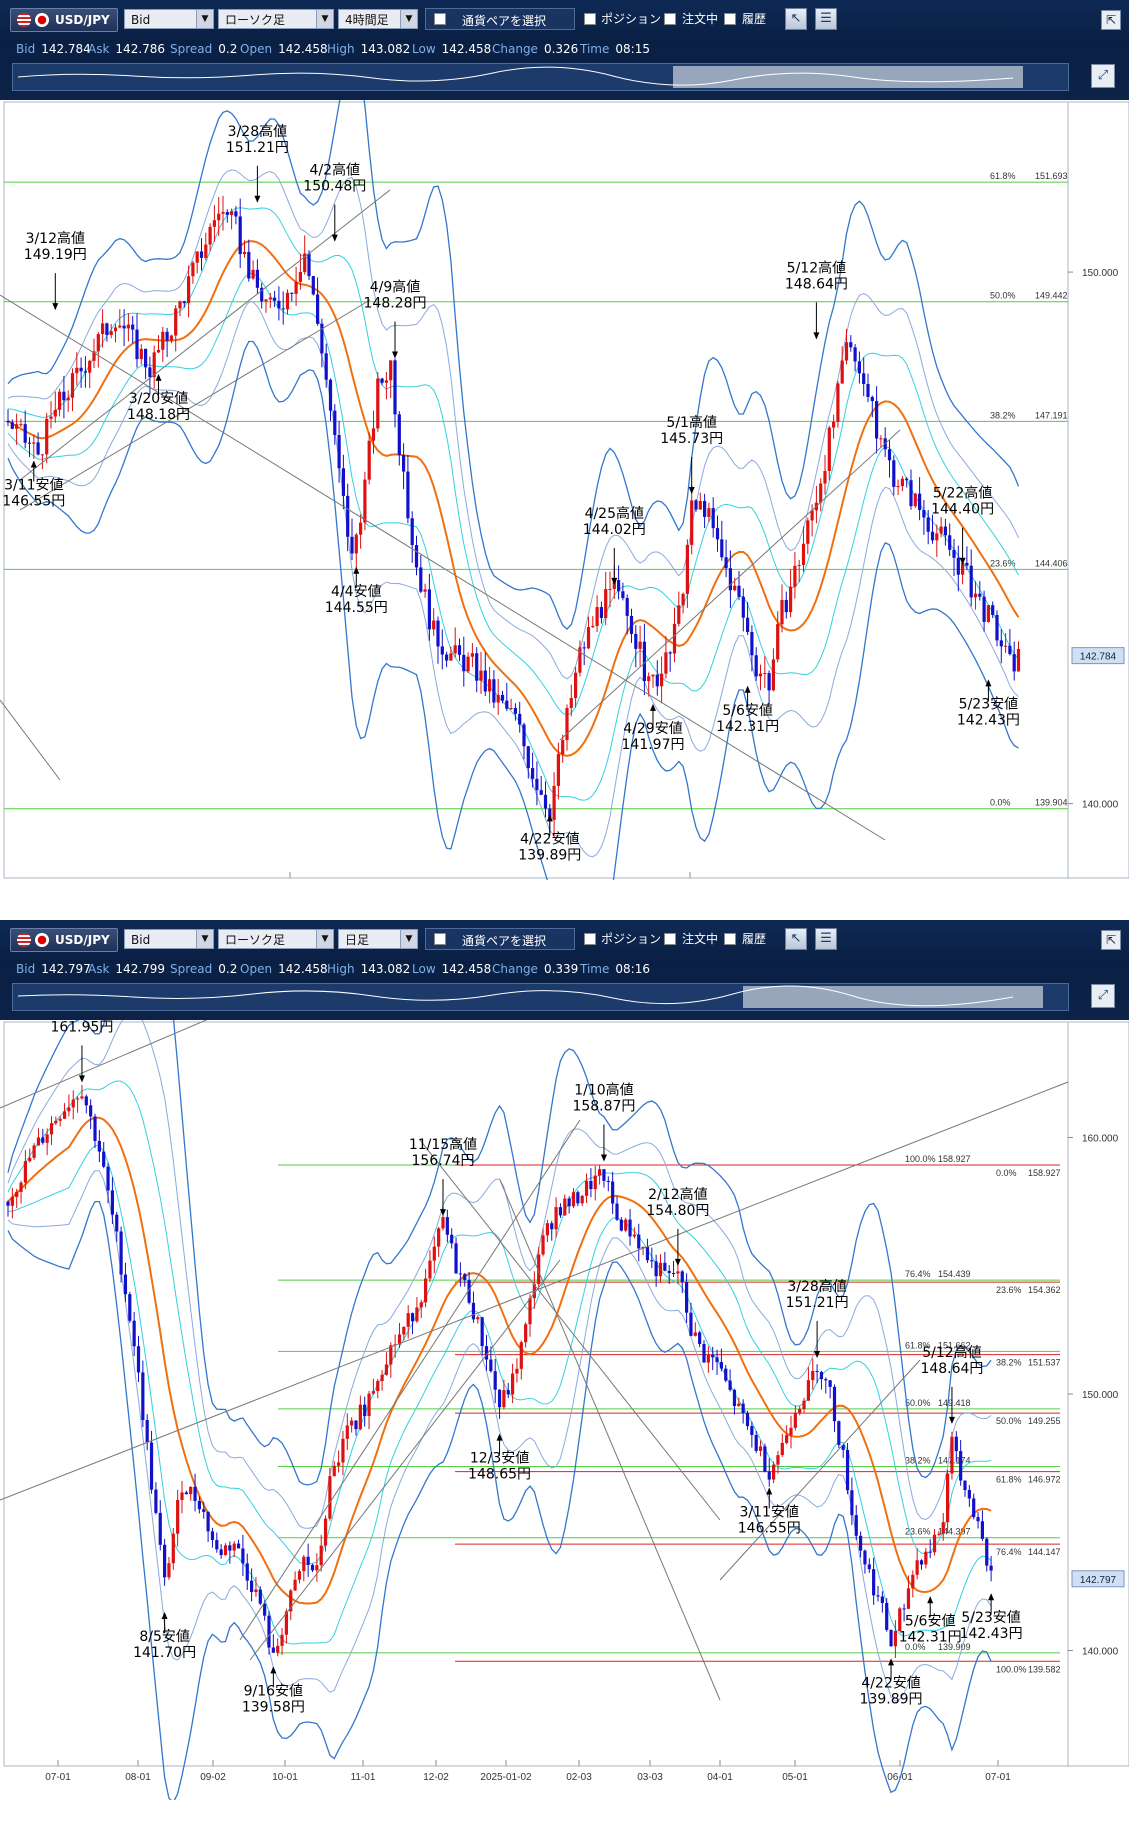 The height and width of the screenshot is (1845, 1129). Describe the element at coordinates (395, 304) in the screenshot. I see `annotation-price: 148.28円` at that location.